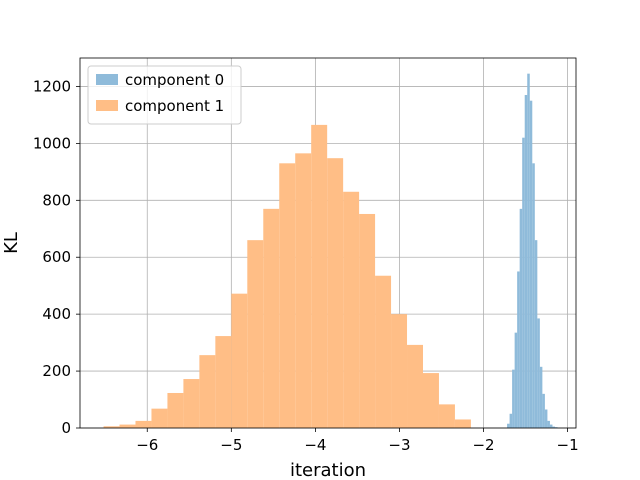 Image resolution: width=640 pixels, height=480 pixels. Describe the element at coordinates (52, 86) in the screenshot. I see `y-tick-label: 1200` at that location.